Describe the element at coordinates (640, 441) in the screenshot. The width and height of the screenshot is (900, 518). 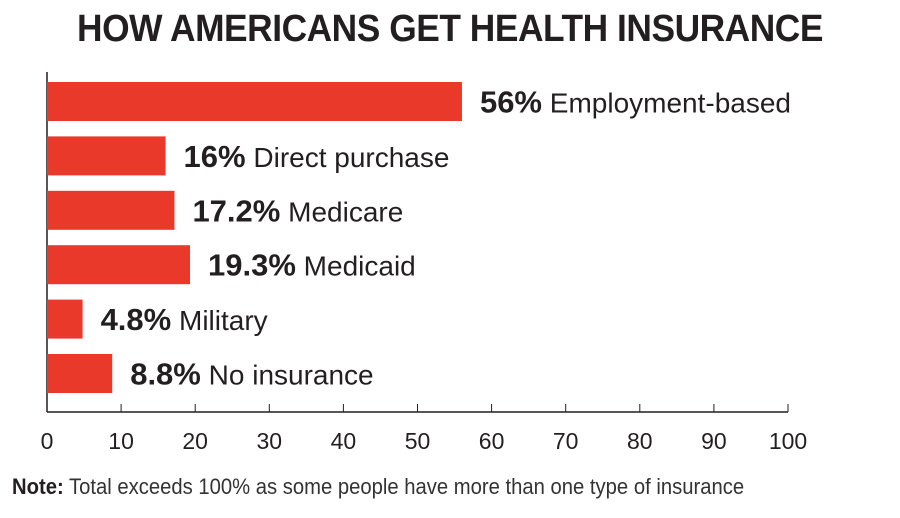
I see `x-tick-label: 80` at that location.